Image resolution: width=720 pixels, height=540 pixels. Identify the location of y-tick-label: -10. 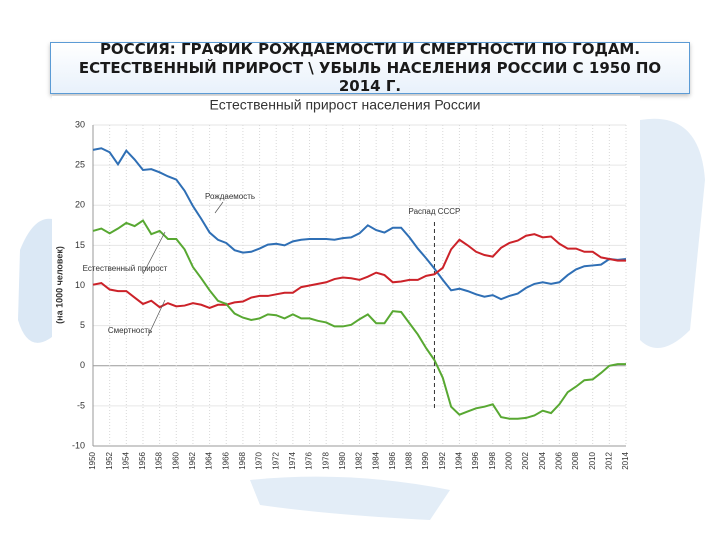
(78, 445).